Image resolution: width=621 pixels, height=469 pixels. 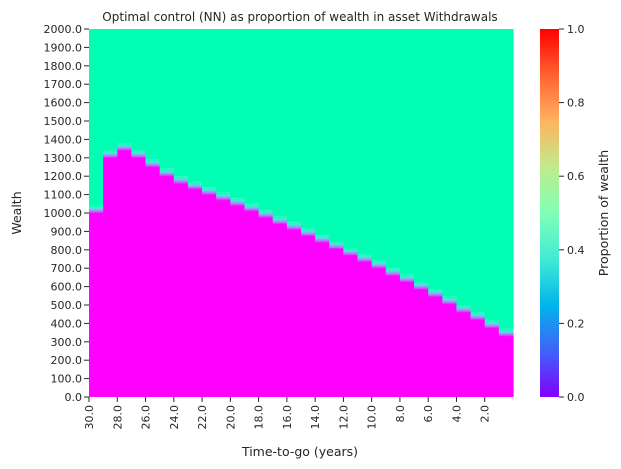 What do you see at coordinates (67, 287) in the screenshot?
I see `y-tick-label: 600.0` at bounding box center [67, 287].